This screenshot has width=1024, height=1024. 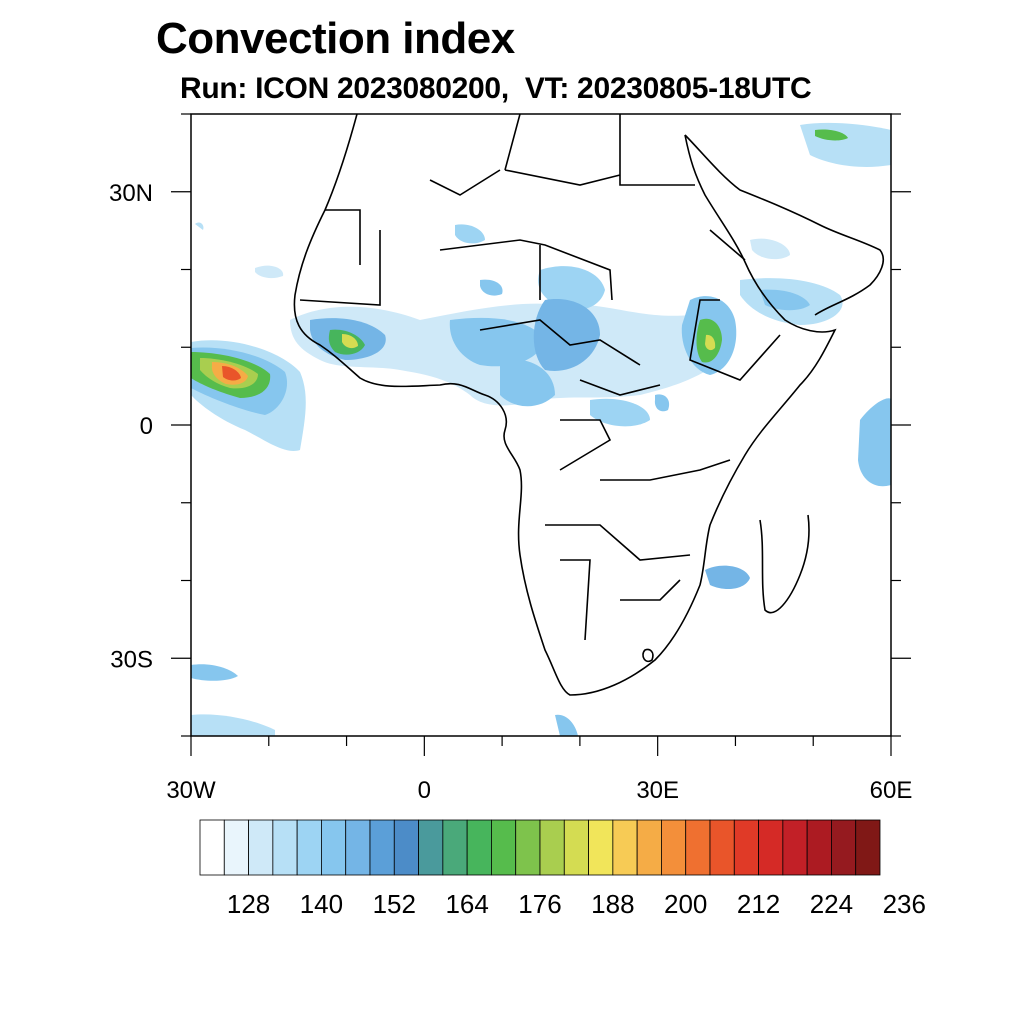 I want to click on chart-subtitle: Run: ICON 2023080200, VT: 20230805-18UTC, so click(x=496, y=88).